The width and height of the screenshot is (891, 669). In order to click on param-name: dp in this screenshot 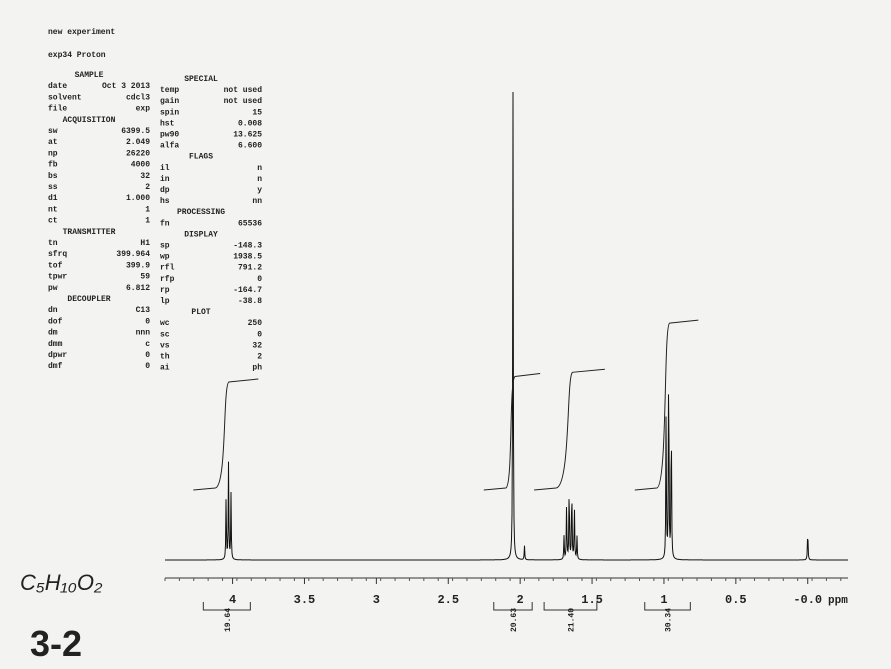, I will do `click(165, 190)`.